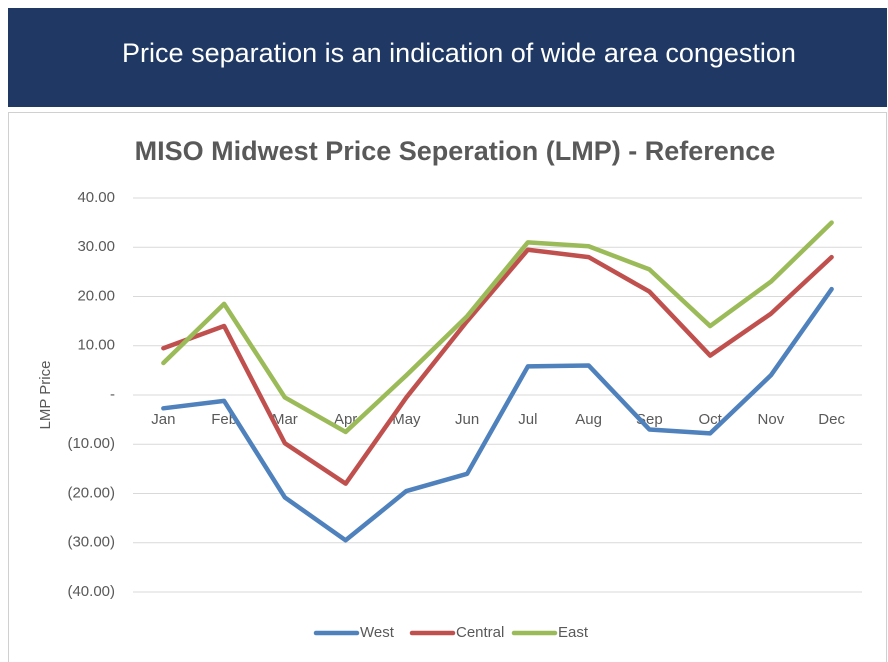  Describe the element at coordinates (467, 419) in the screenshot. I see `x-tick-label: Jun` at that location.